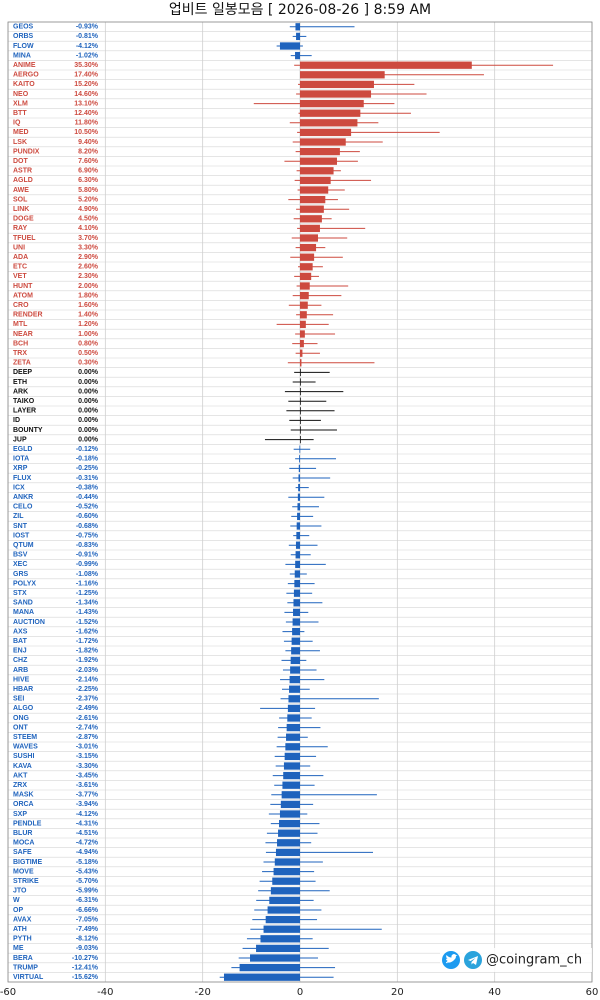 This screenshot has width=600, height=1000. I want to click on category-label: CRO, so click(21, 305).